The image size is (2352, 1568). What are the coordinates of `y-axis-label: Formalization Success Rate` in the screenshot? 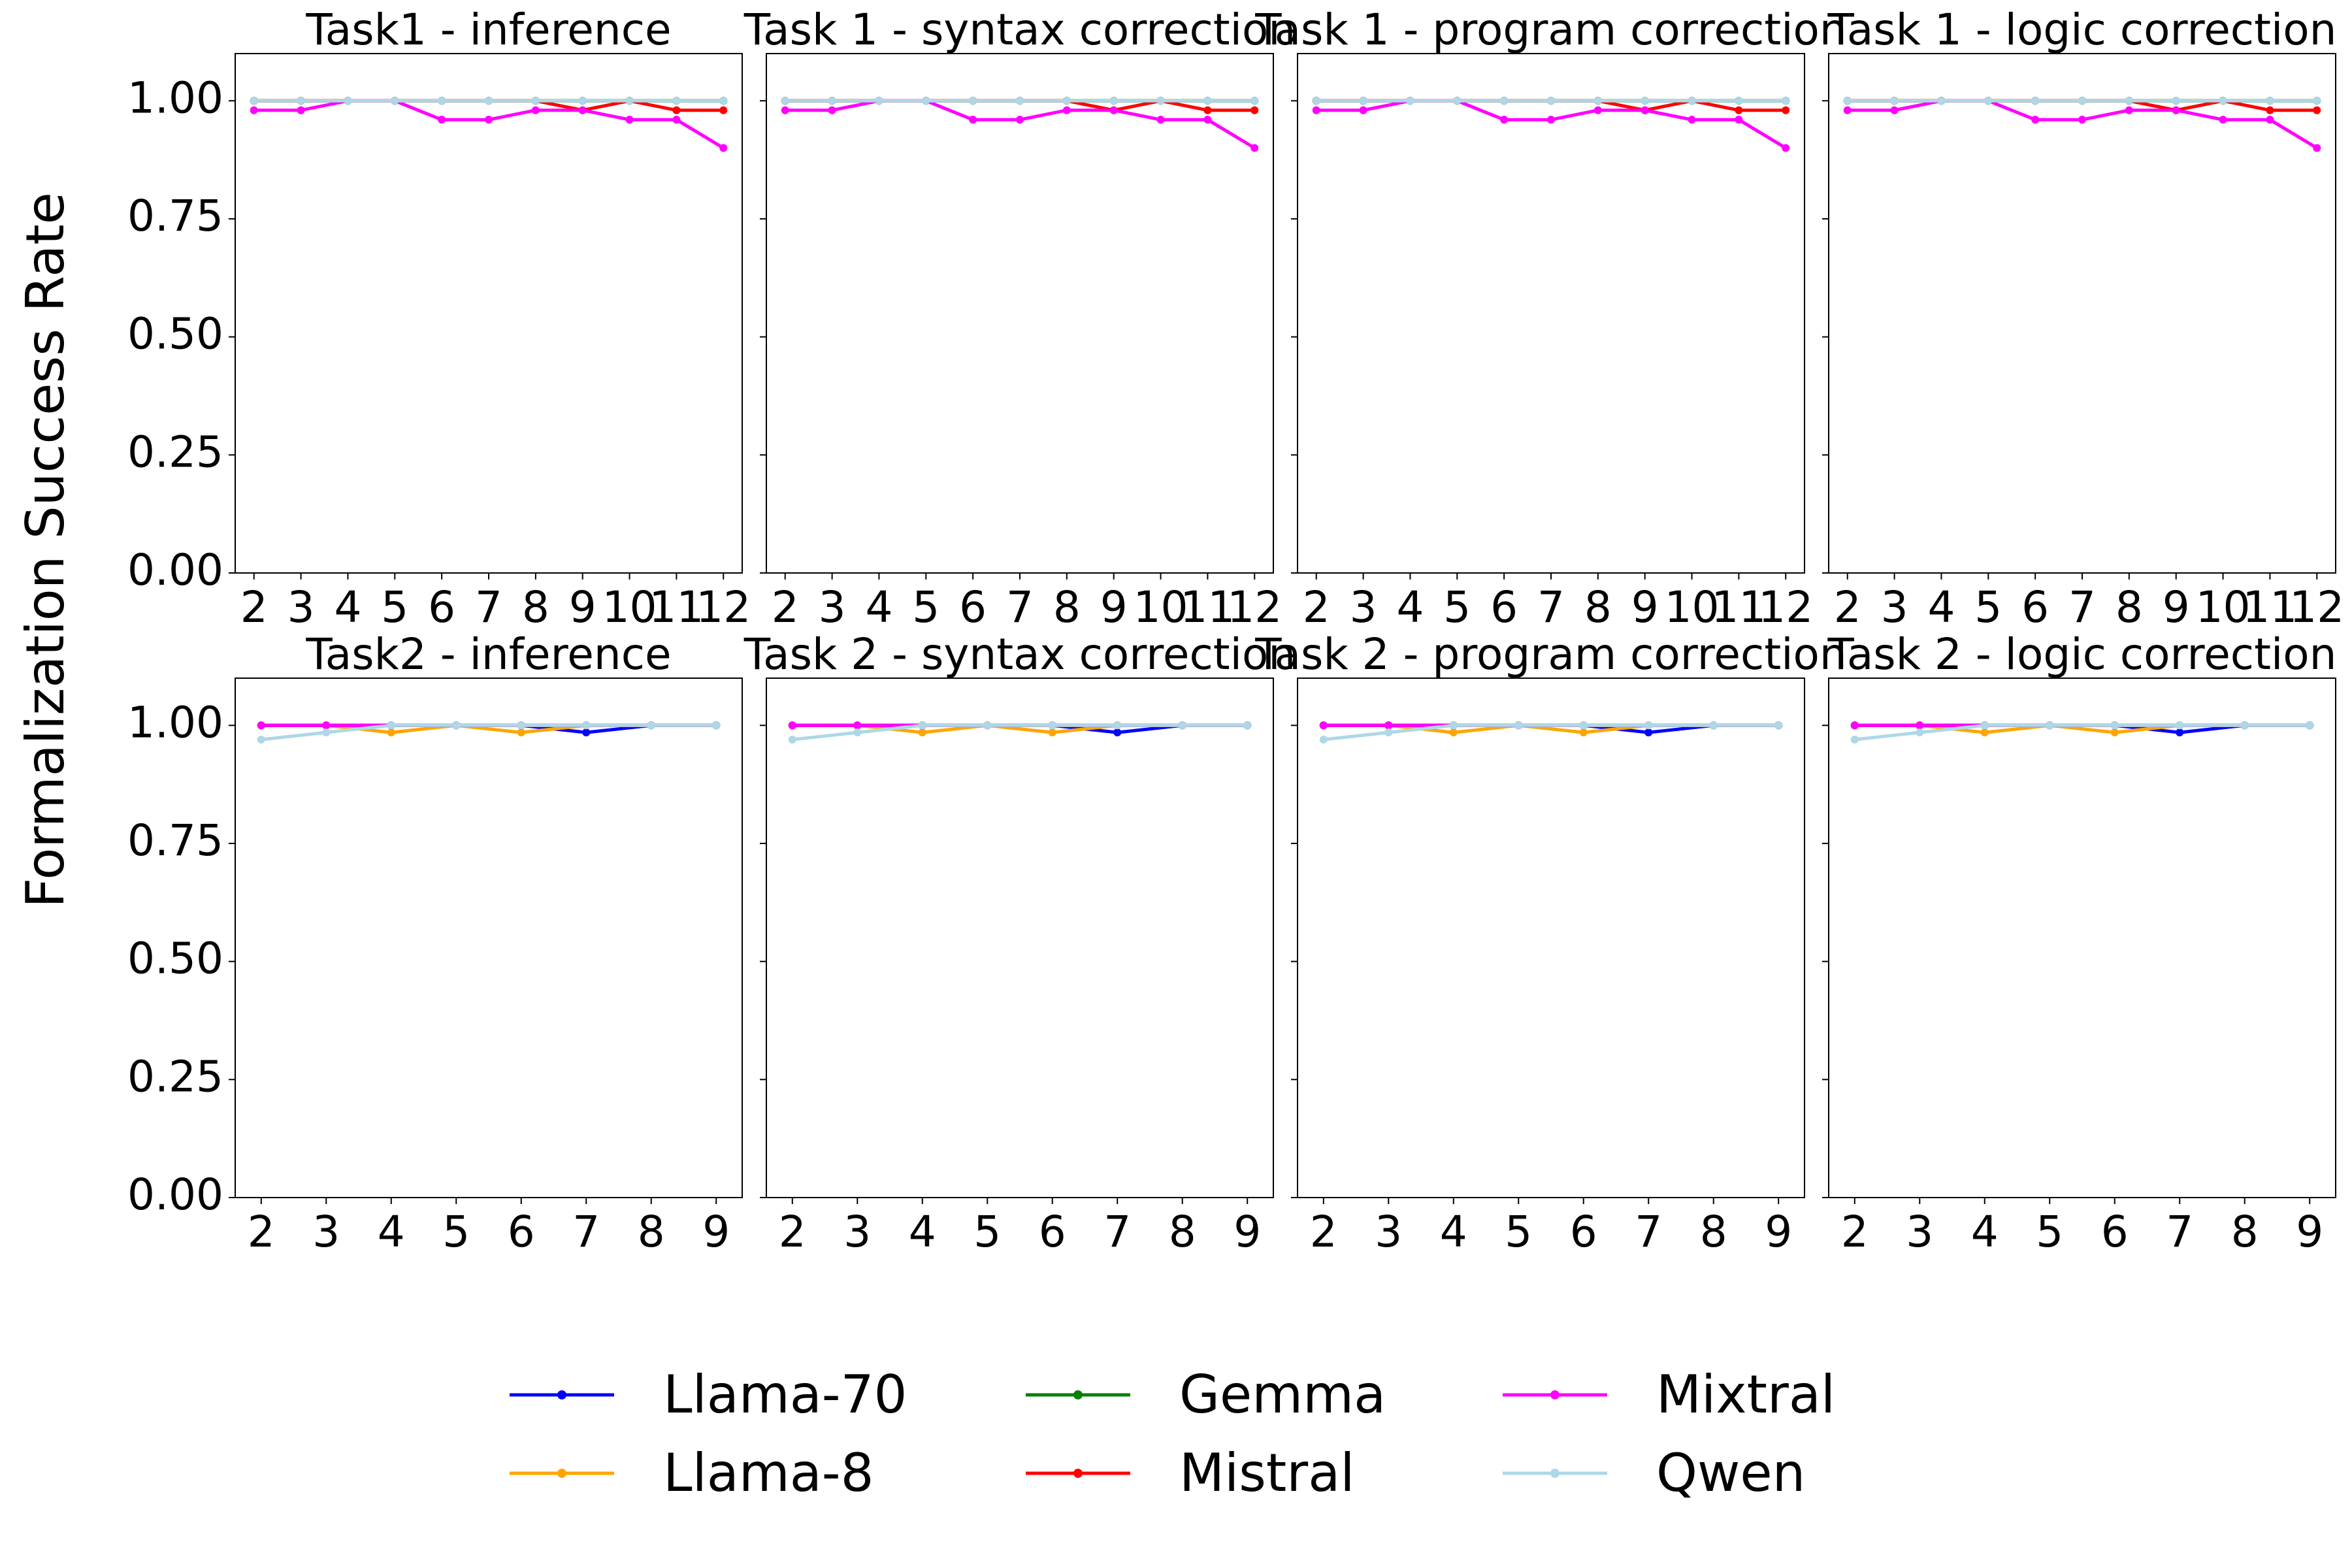 It's located at (45, 550).